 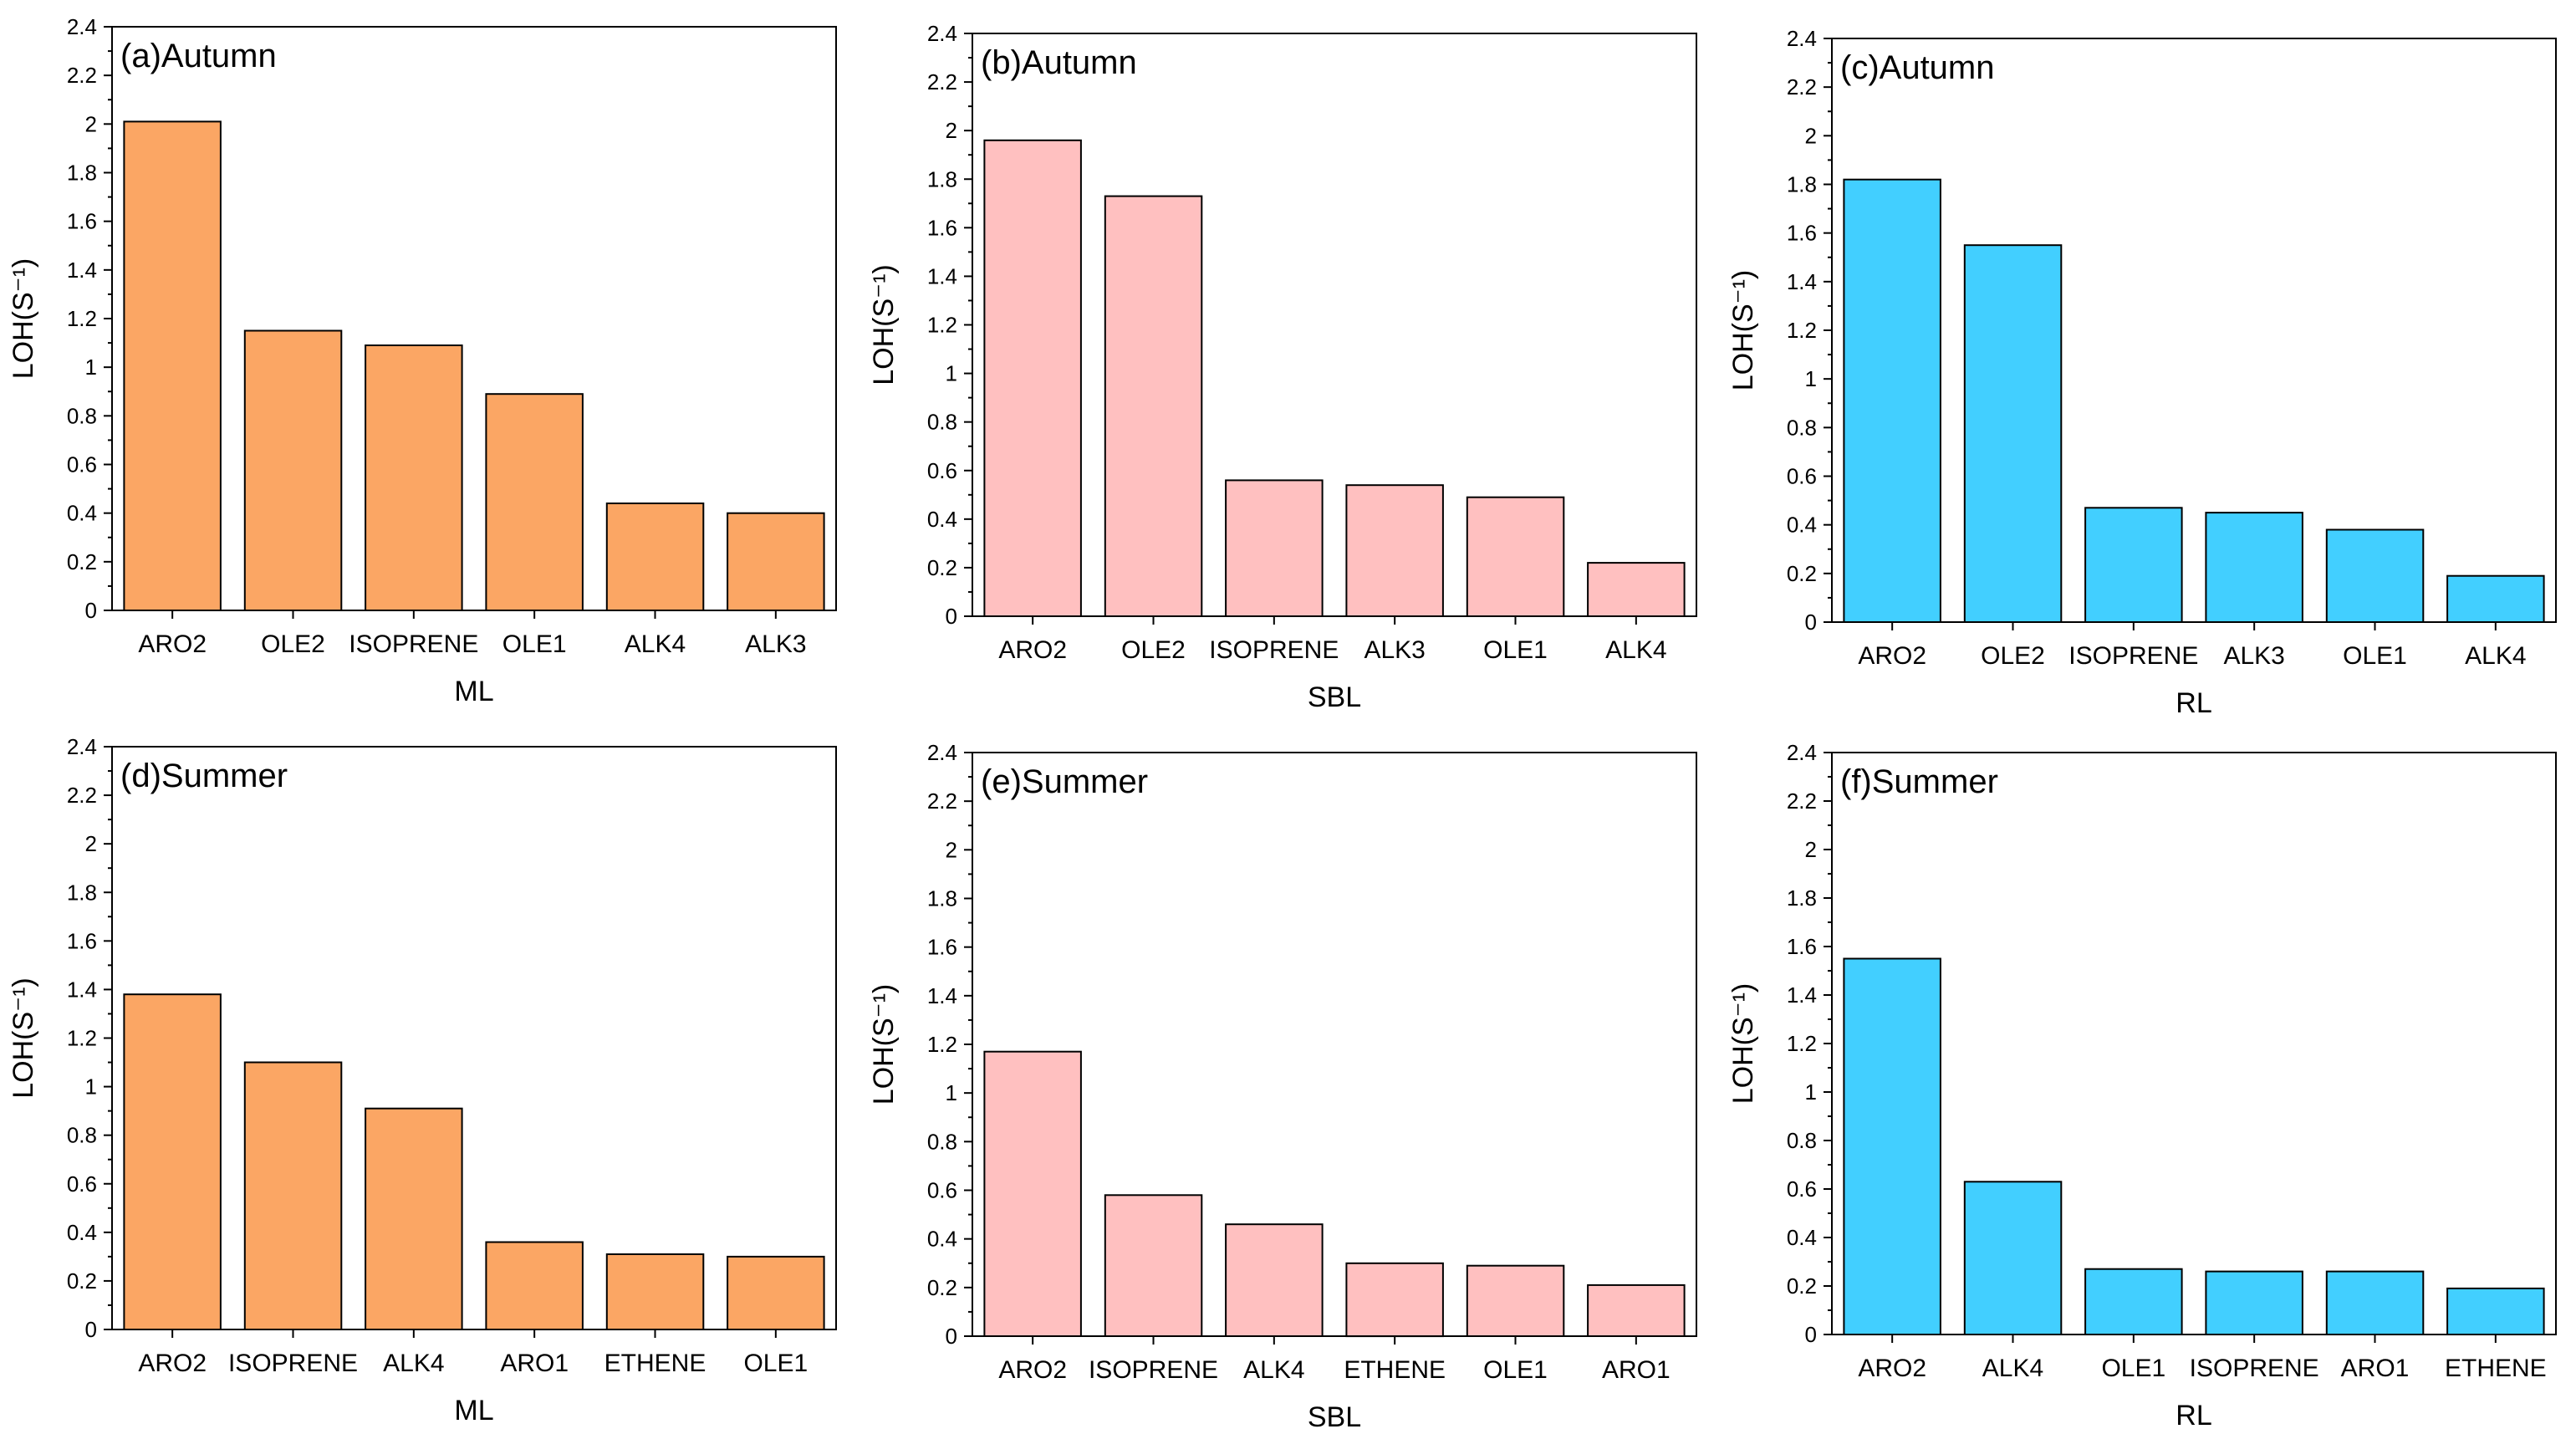 What do you see at coordinates (293, 644) in the screenshot?
I see `x-tick-label: OLE2` at bounding box center [293, 644].